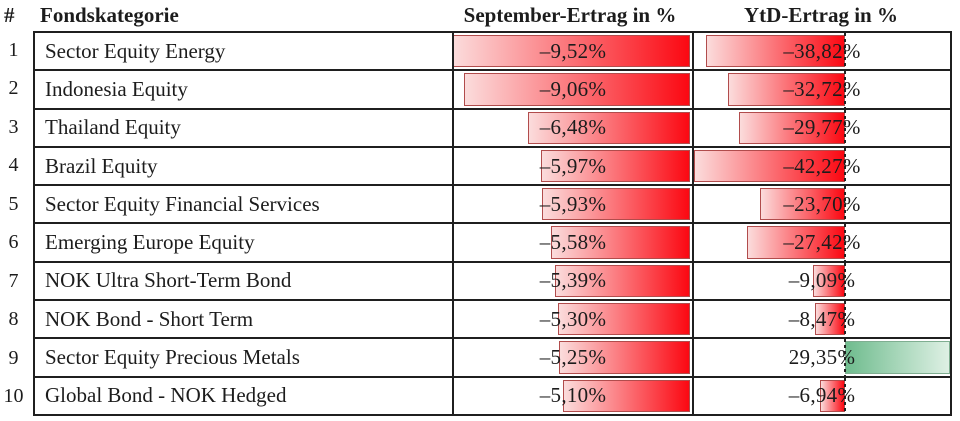  What do you see at coordinates (116, 88) in the screenshot?
I see `category-label: Indonesia Equity` at bounding box center [116, 88].